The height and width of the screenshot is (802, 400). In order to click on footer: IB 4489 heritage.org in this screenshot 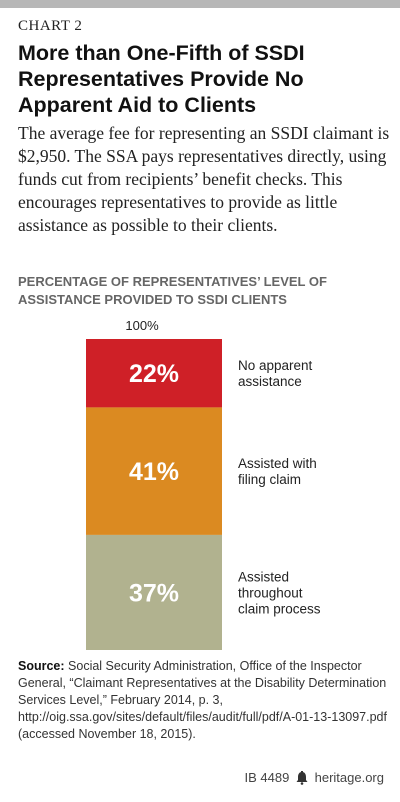, I will do `click(314, 777)`.